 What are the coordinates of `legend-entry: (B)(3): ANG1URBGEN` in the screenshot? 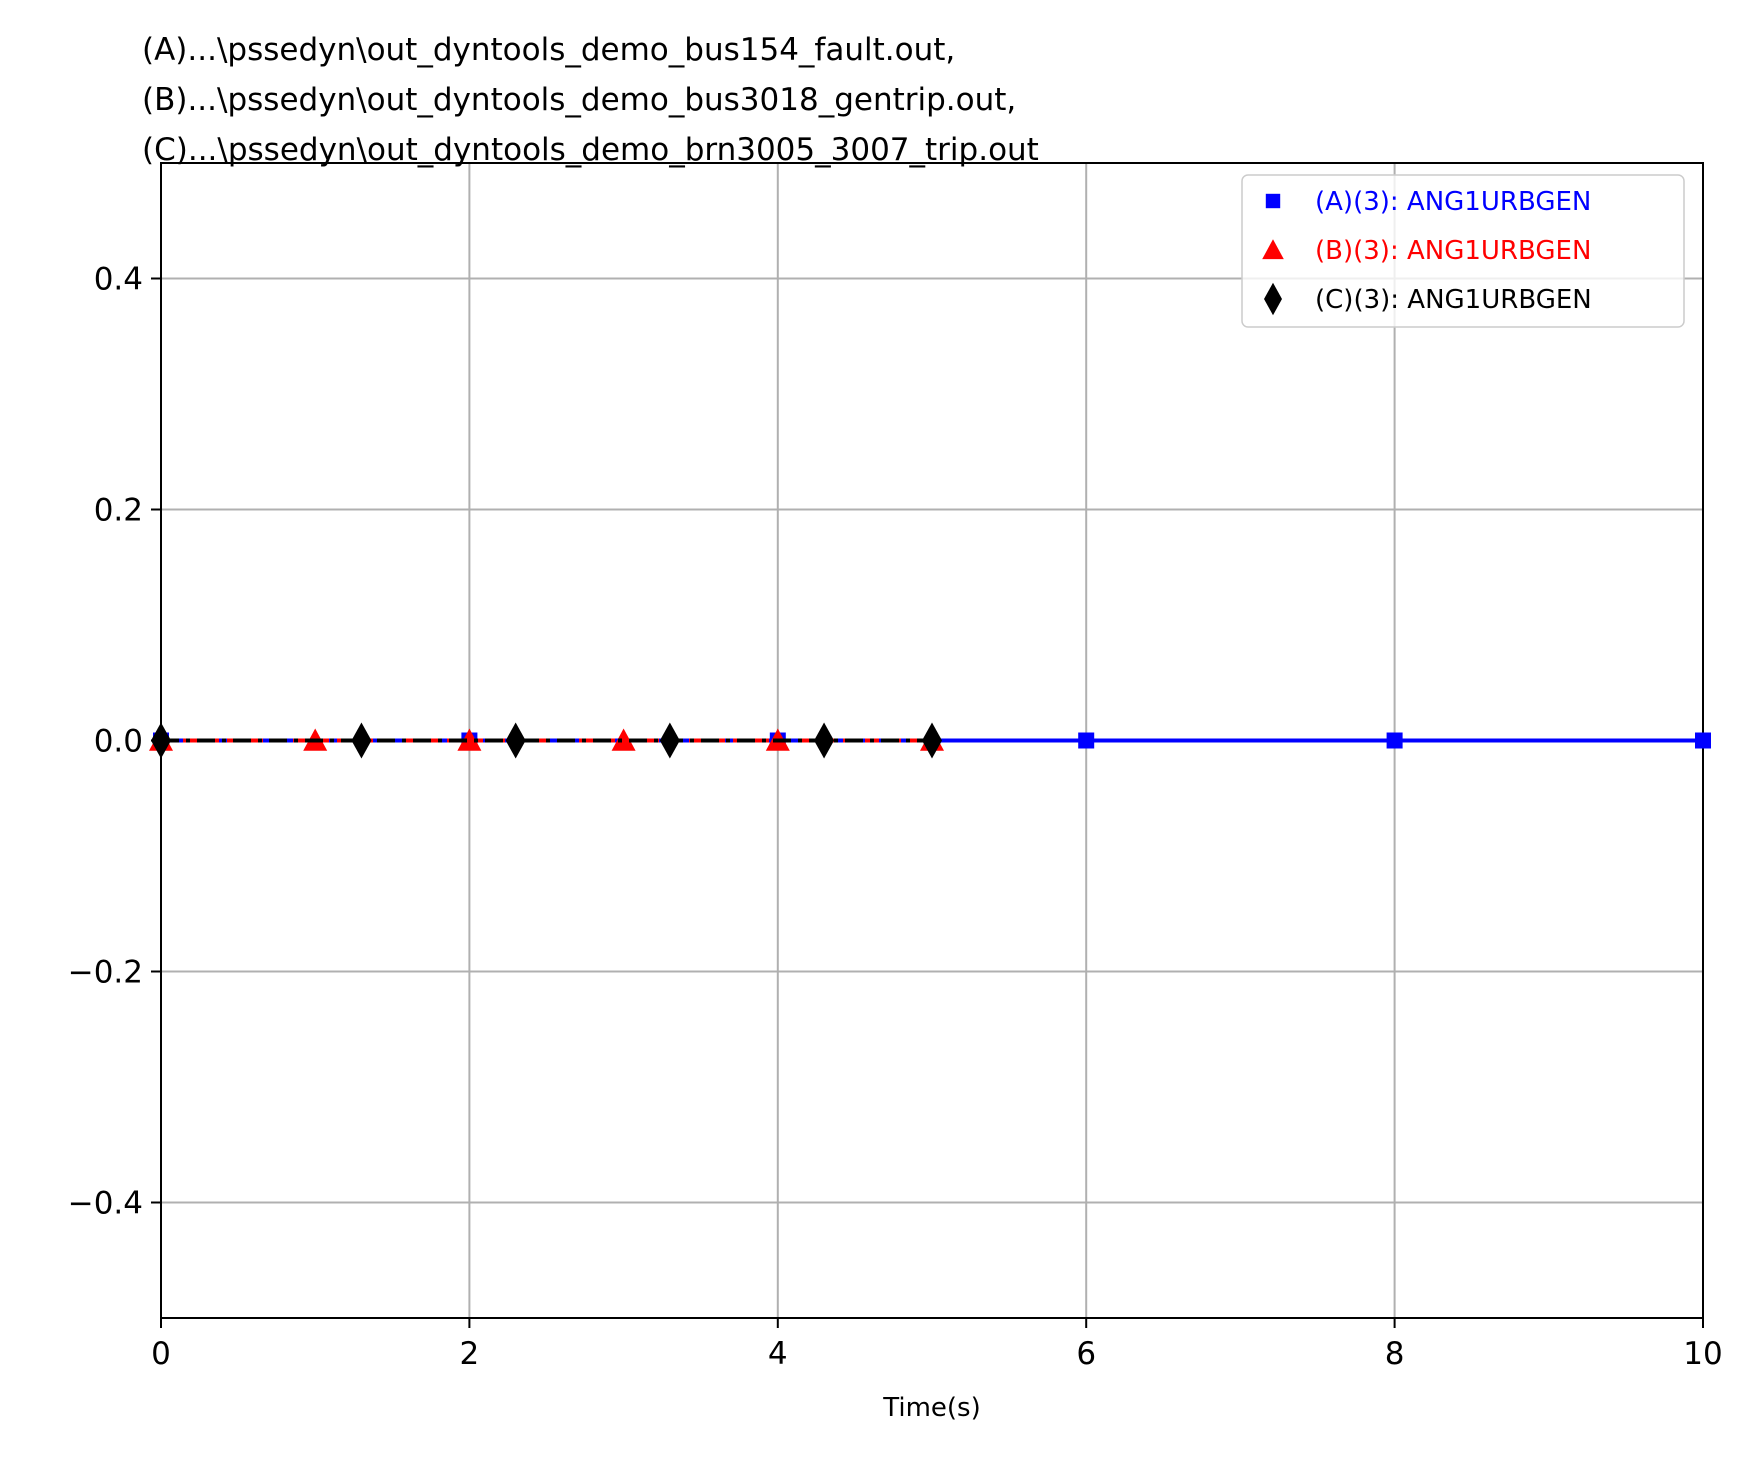 It's located at (1426, 251).